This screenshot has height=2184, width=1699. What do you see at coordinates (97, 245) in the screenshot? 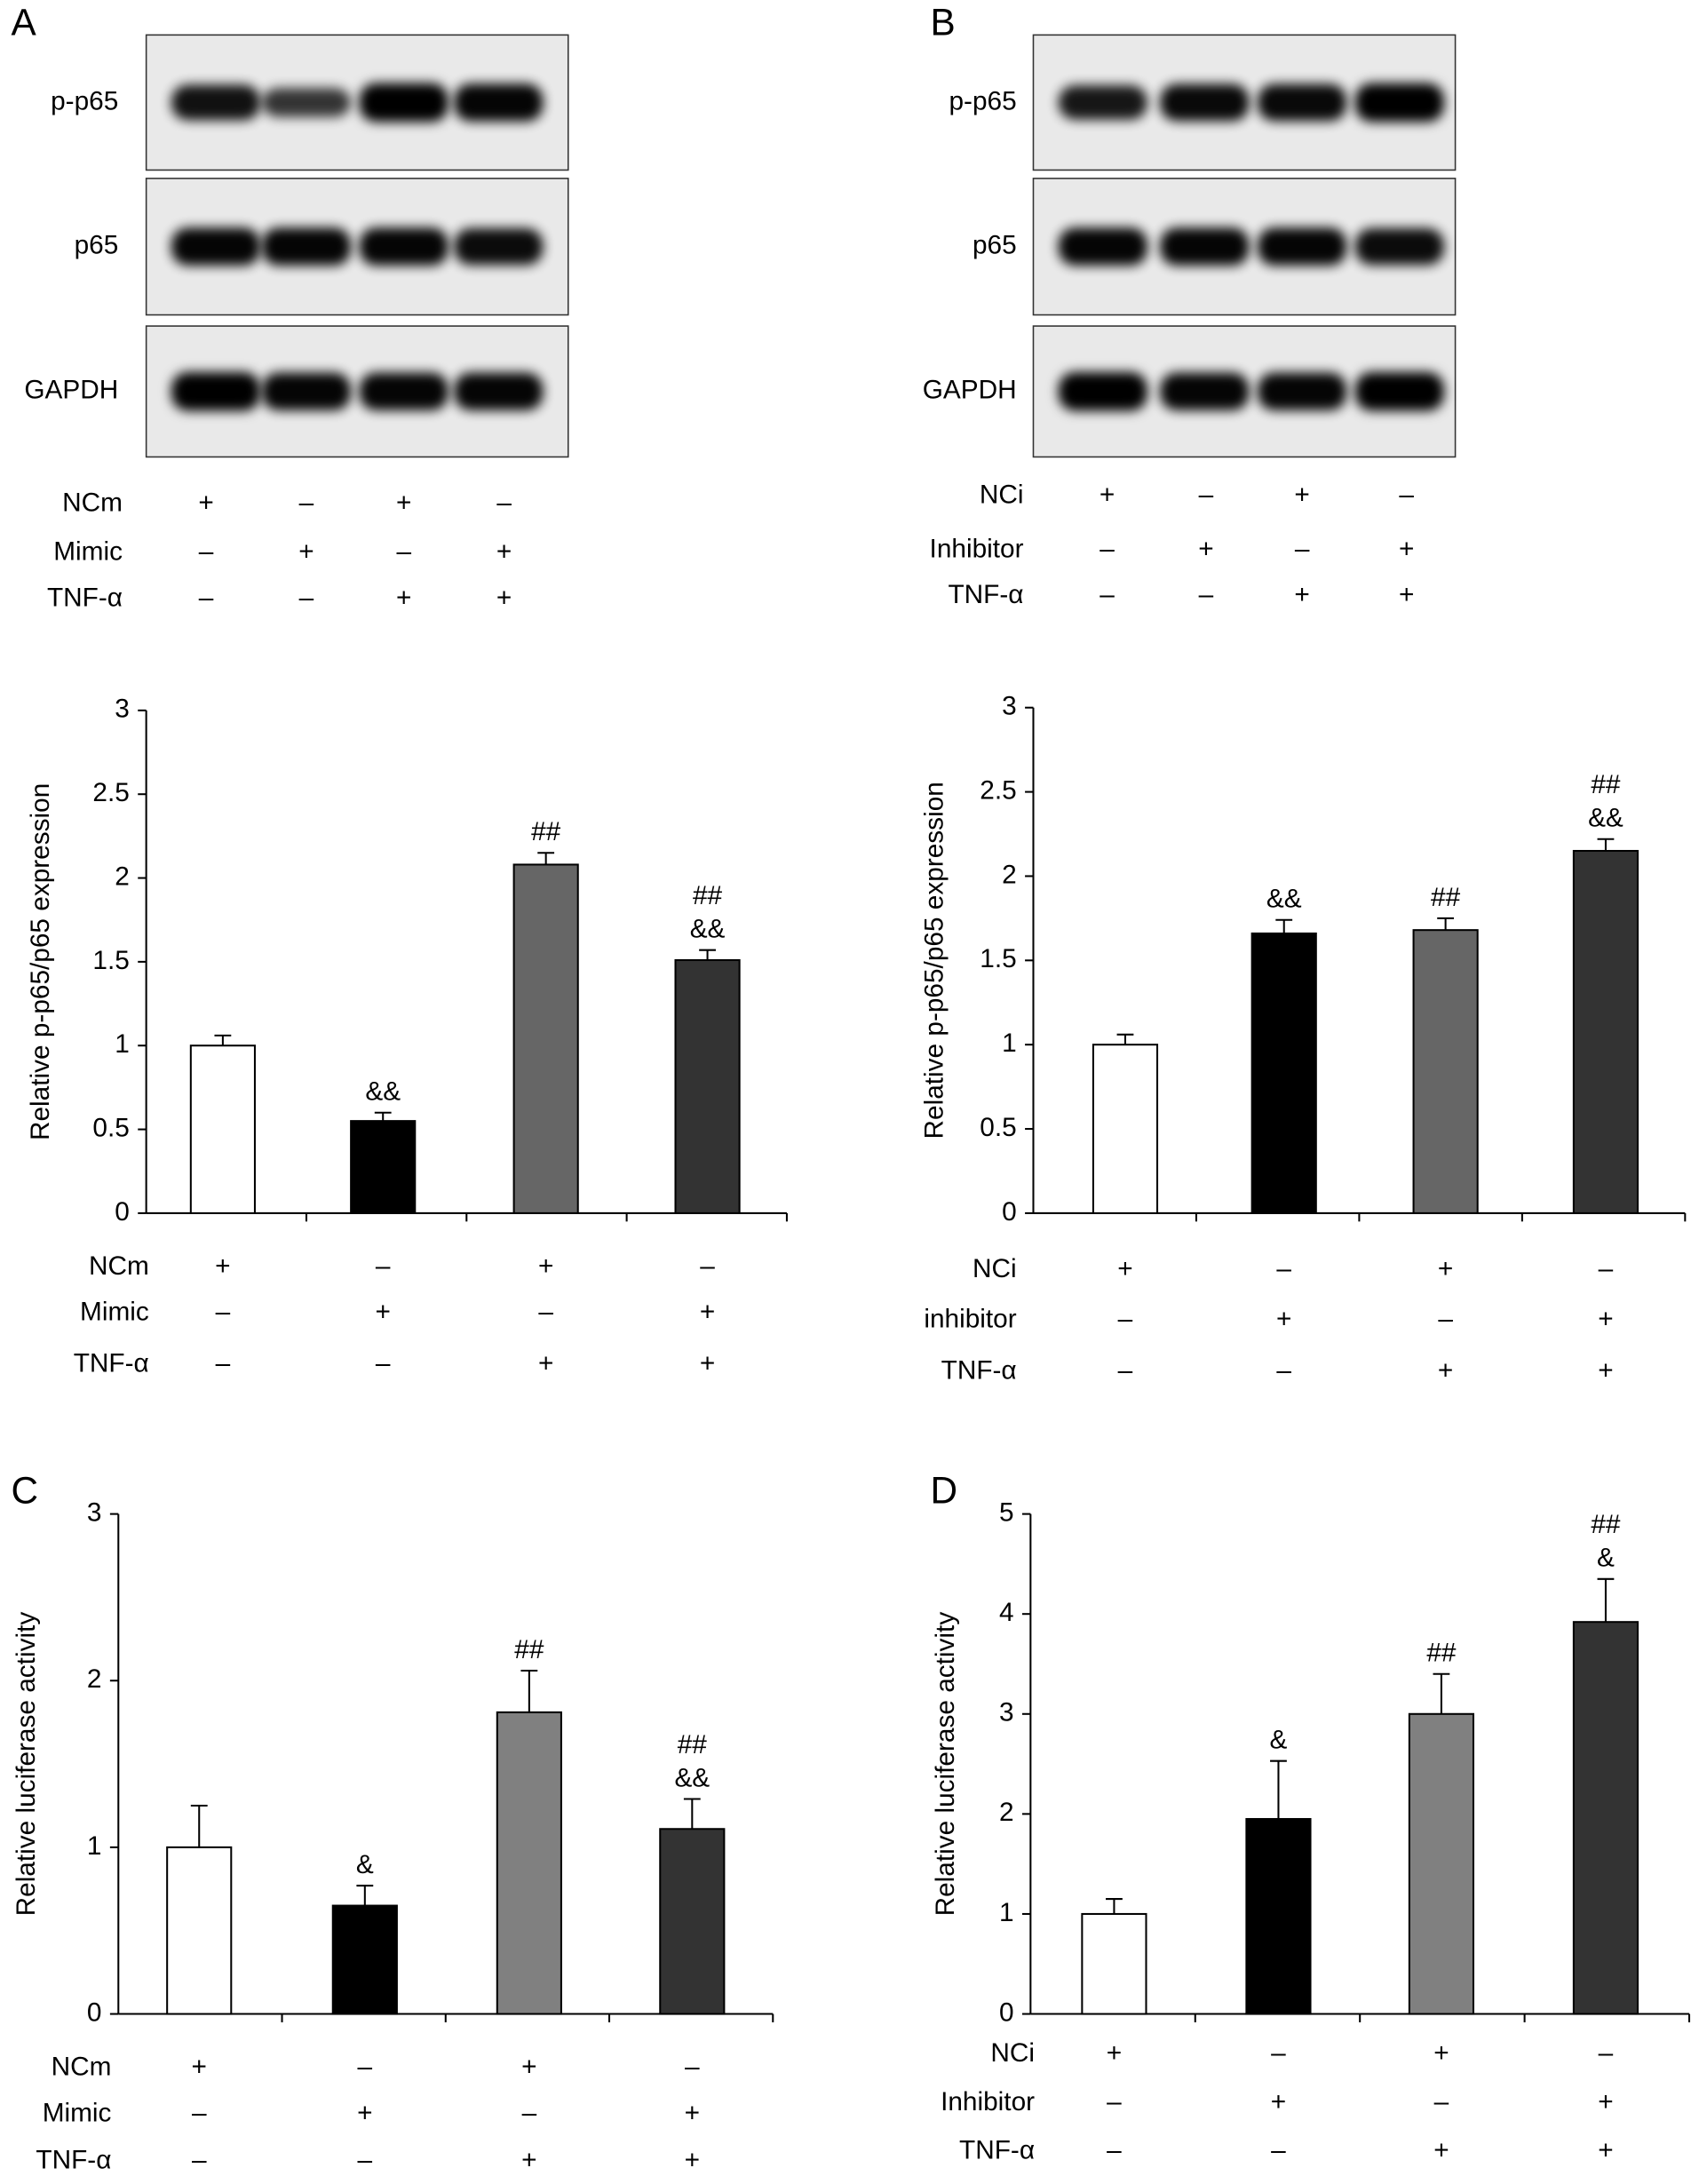
I see `blot-label: p65` at bounding box center [97, 245].